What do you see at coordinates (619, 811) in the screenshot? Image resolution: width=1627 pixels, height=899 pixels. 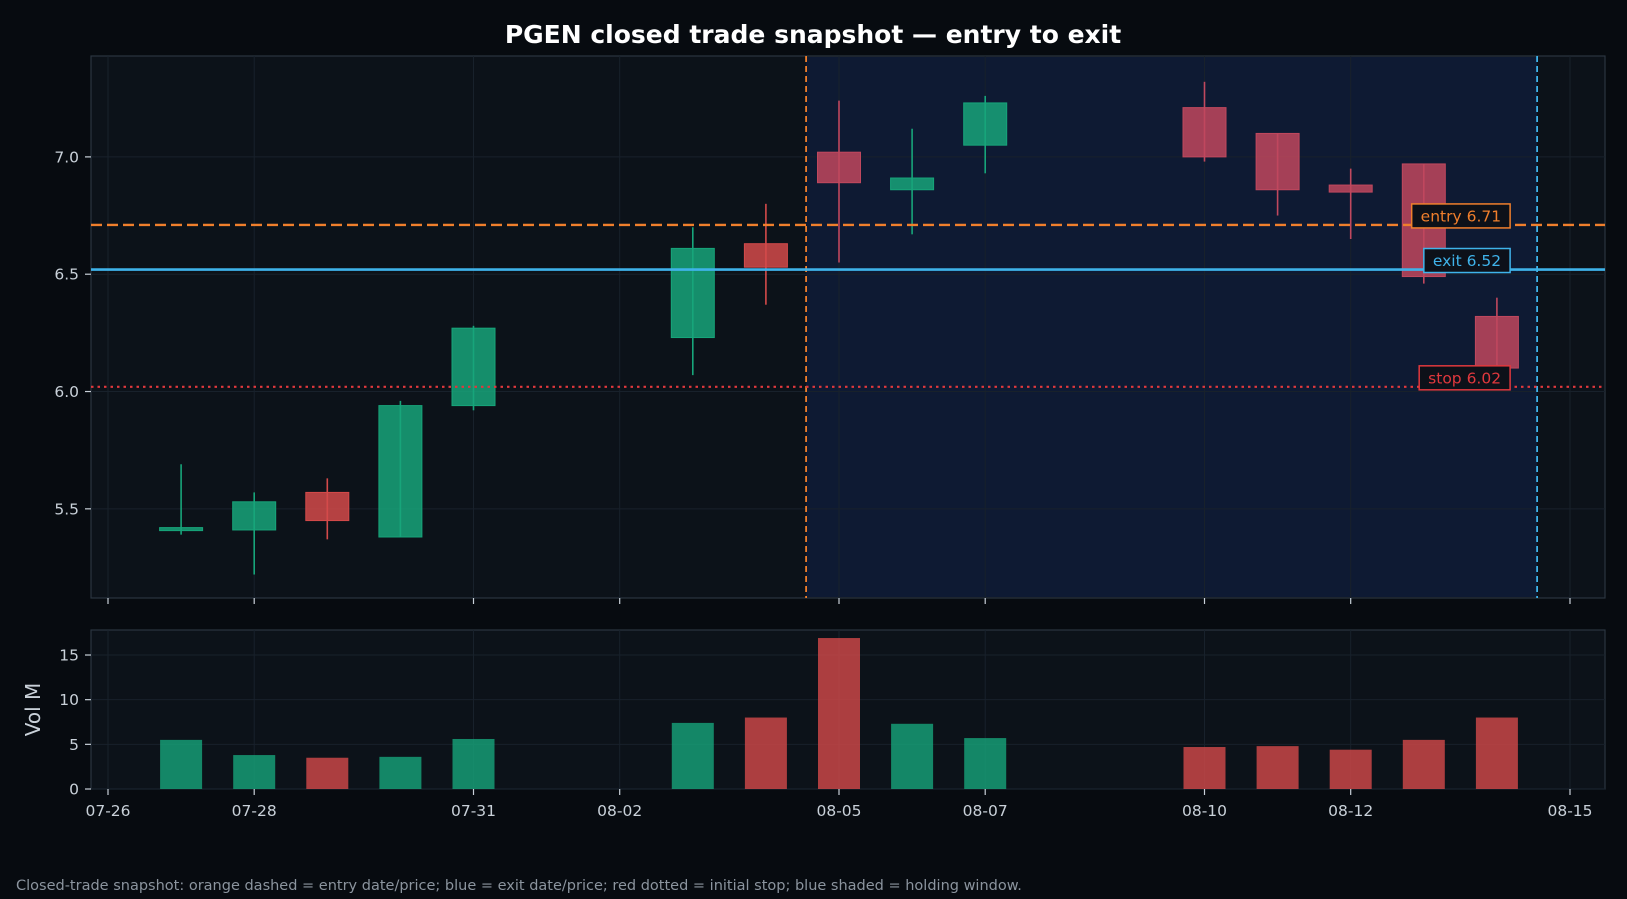 I see `x-tick-label: 08-02` at bounding box center [619, 811].